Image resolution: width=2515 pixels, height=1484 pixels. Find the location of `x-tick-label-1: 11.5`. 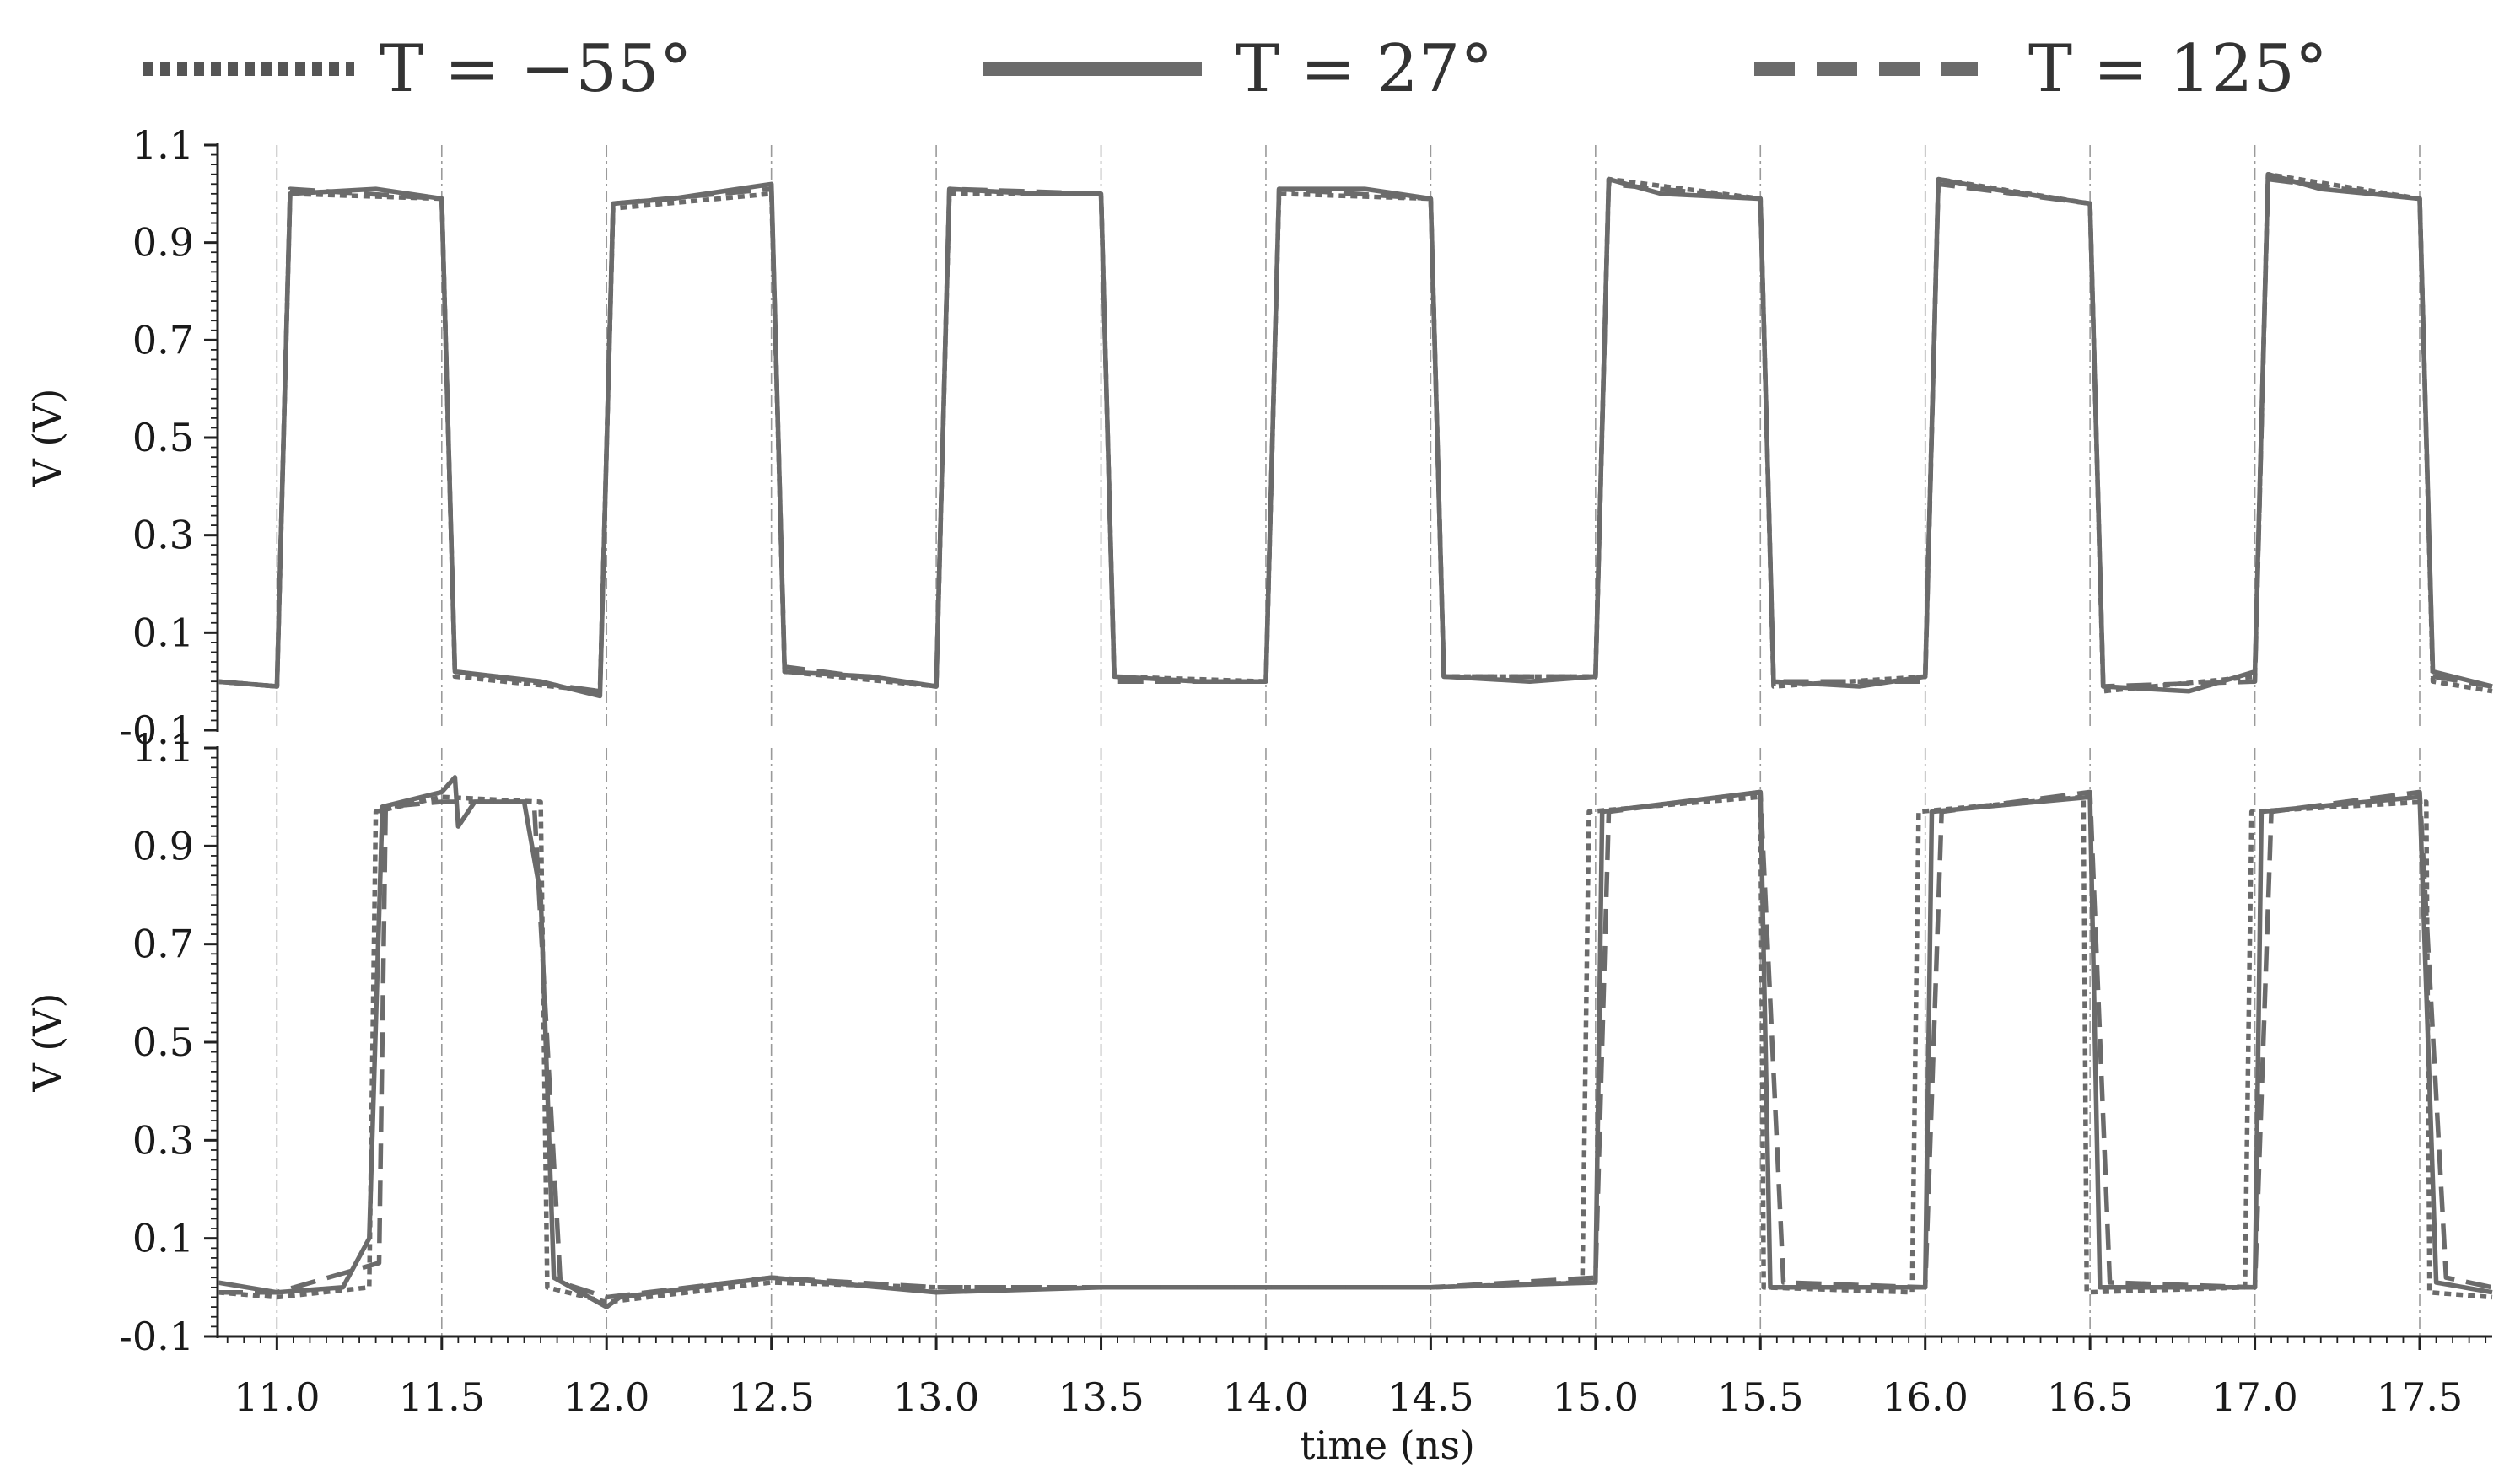

x-tick-label-1: 11.5 is located at coordinates (442, 1397).